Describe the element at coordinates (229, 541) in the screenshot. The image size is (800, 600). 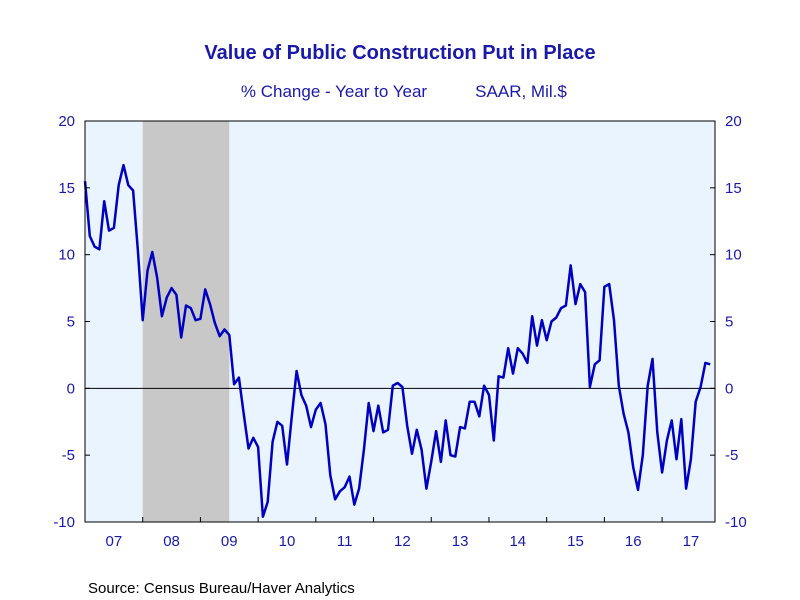
I see `x-tick-label: 09` at that location.